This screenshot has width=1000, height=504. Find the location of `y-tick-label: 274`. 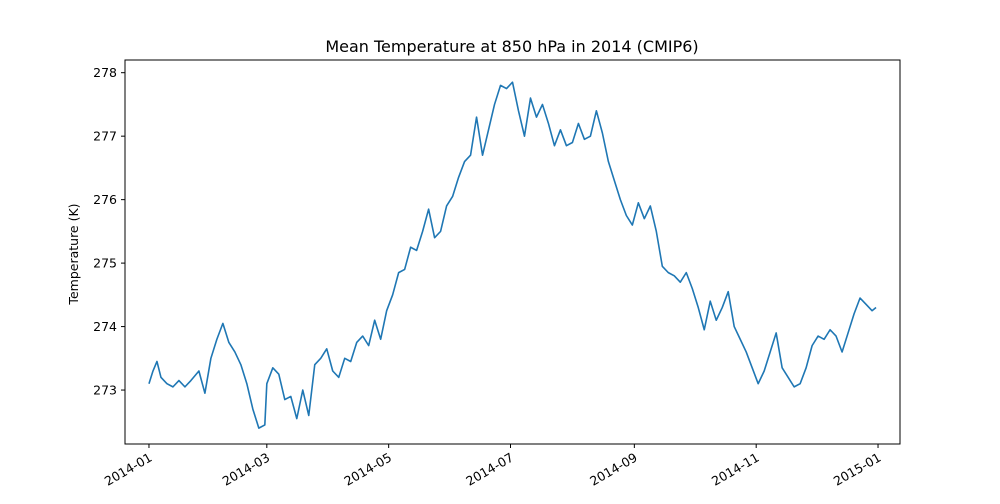

y-tick-label: 274 is located at coordinates (105, 326).